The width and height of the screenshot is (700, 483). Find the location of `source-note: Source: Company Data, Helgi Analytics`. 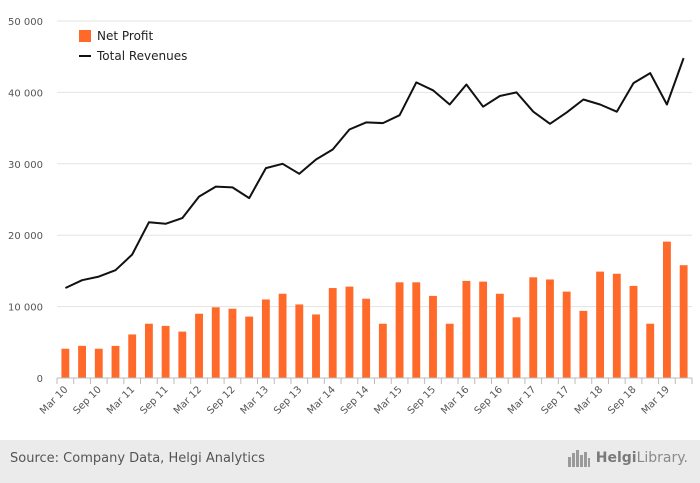

source-note: Source: Company Data, Helgi Analytics is located at coordinates (137, 458).